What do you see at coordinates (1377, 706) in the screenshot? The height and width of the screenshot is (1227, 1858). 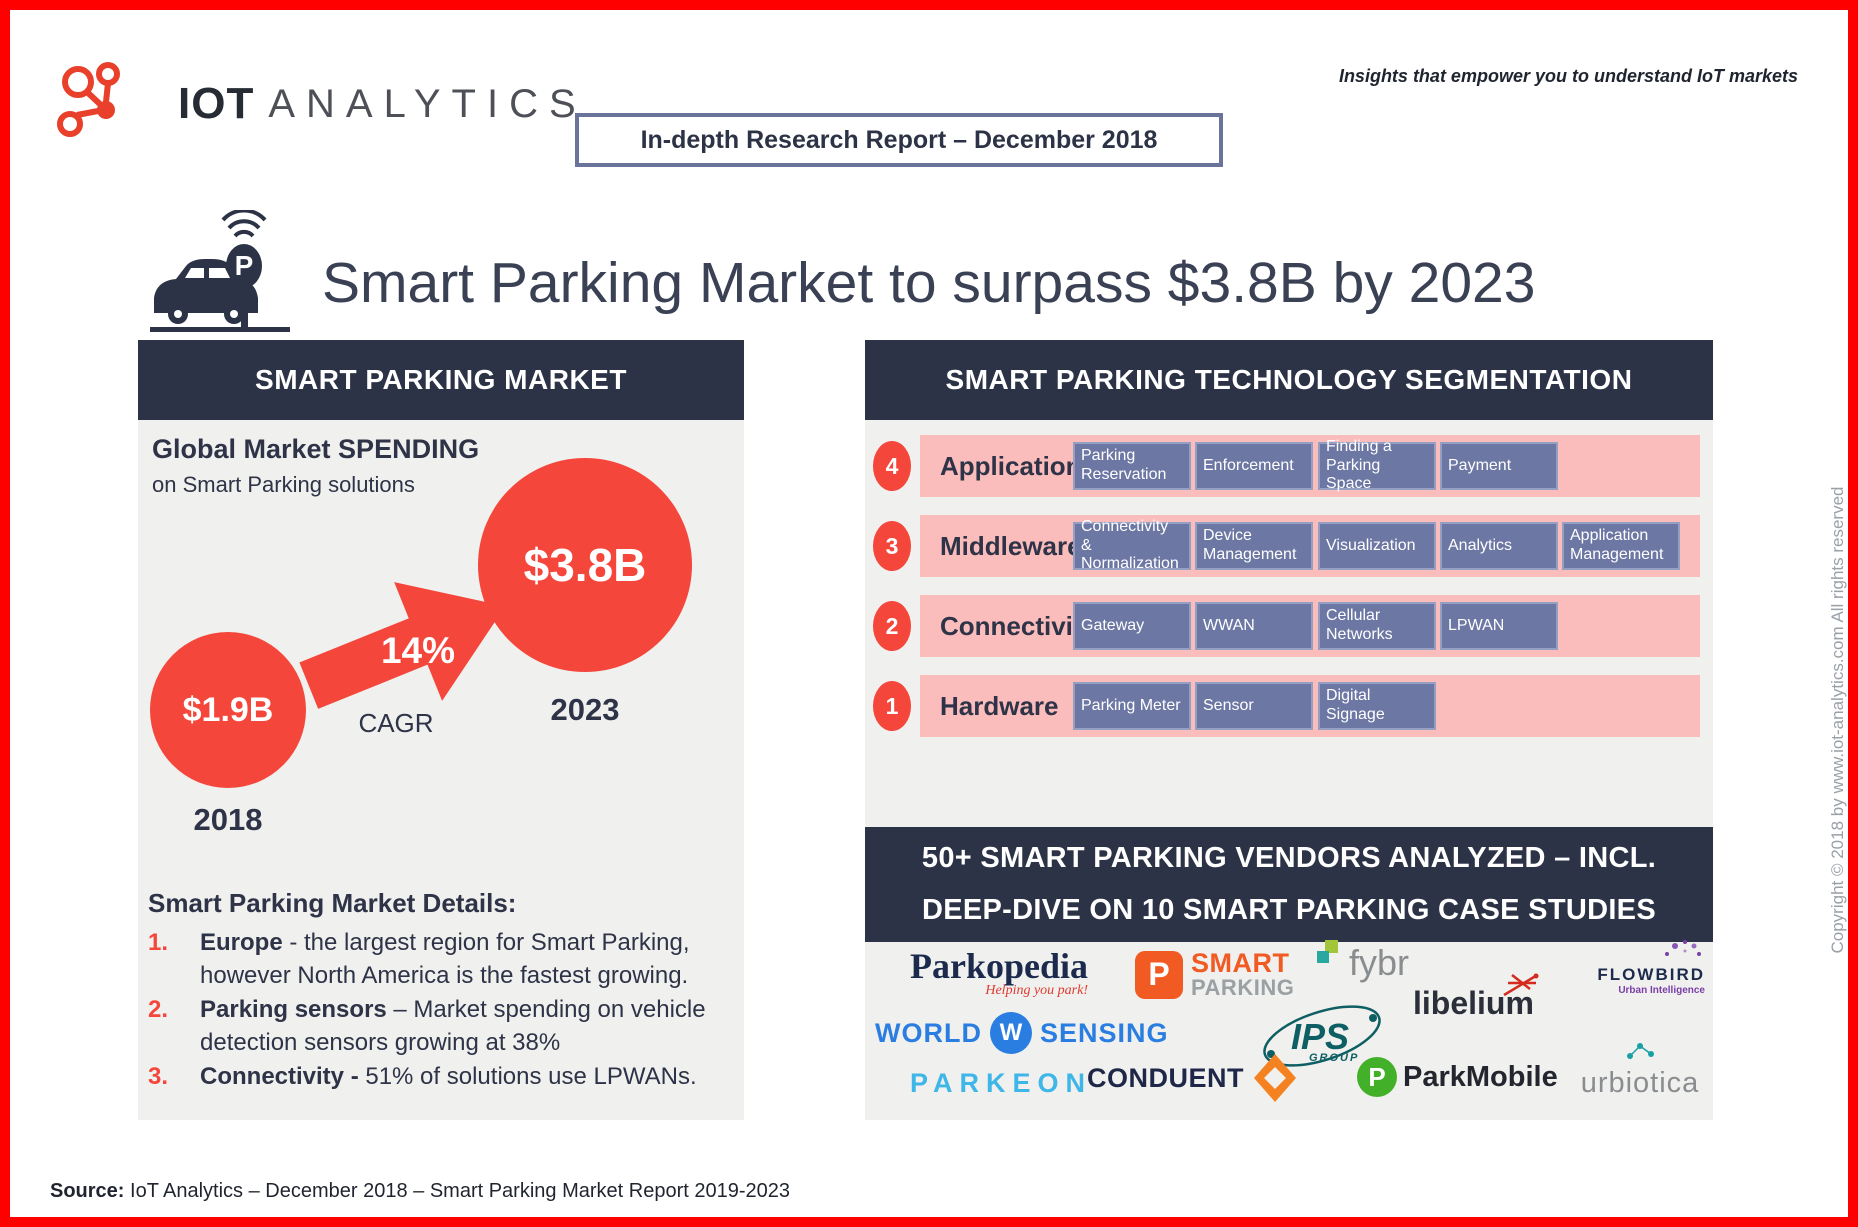 I see `segment-box: Digital Signage` at bounding box center [1377, 706].